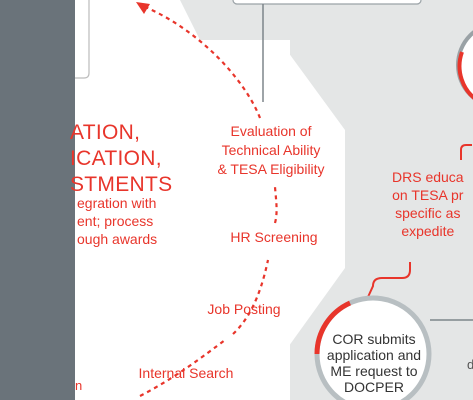  Describe the element at coordinates (274, 237) in the screenshot. I see `step-hr-screening: HR Screening` at that location.